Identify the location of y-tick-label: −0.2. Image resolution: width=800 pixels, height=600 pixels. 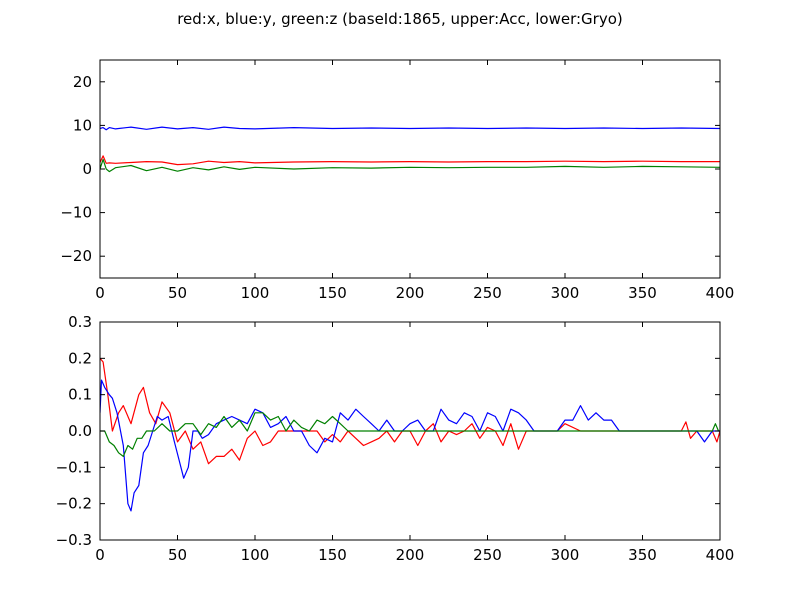
(74, 504).